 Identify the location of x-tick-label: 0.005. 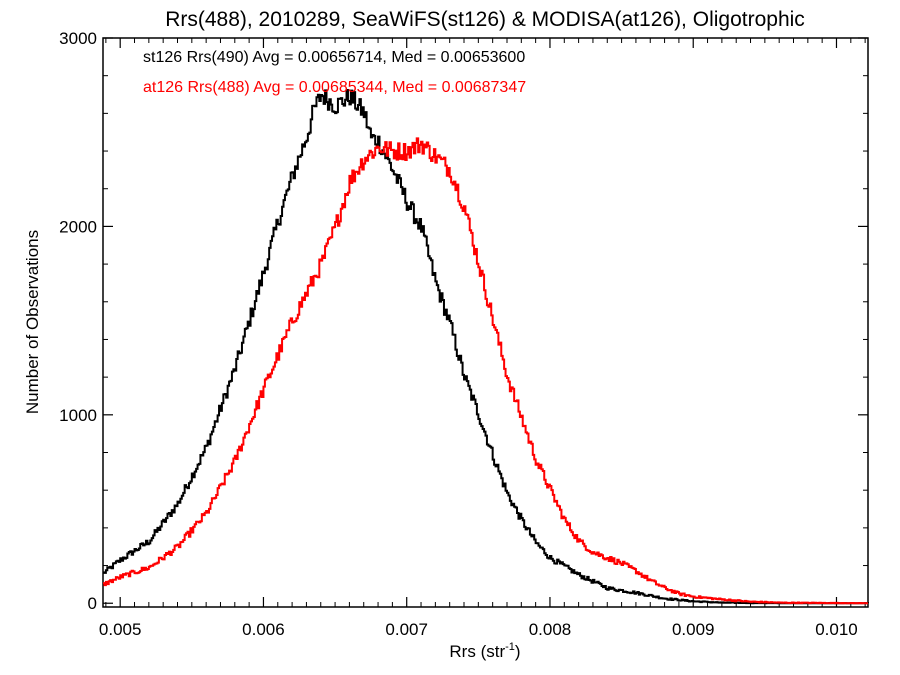
(120, 629).